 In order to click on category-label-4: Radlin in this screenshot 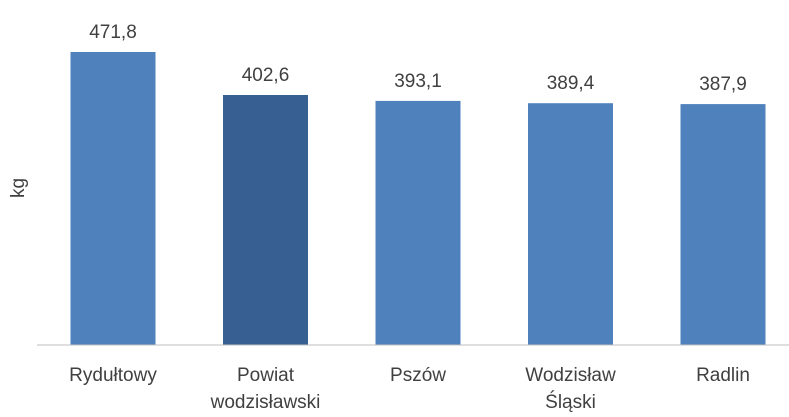, I will do `click(723, 375)`.